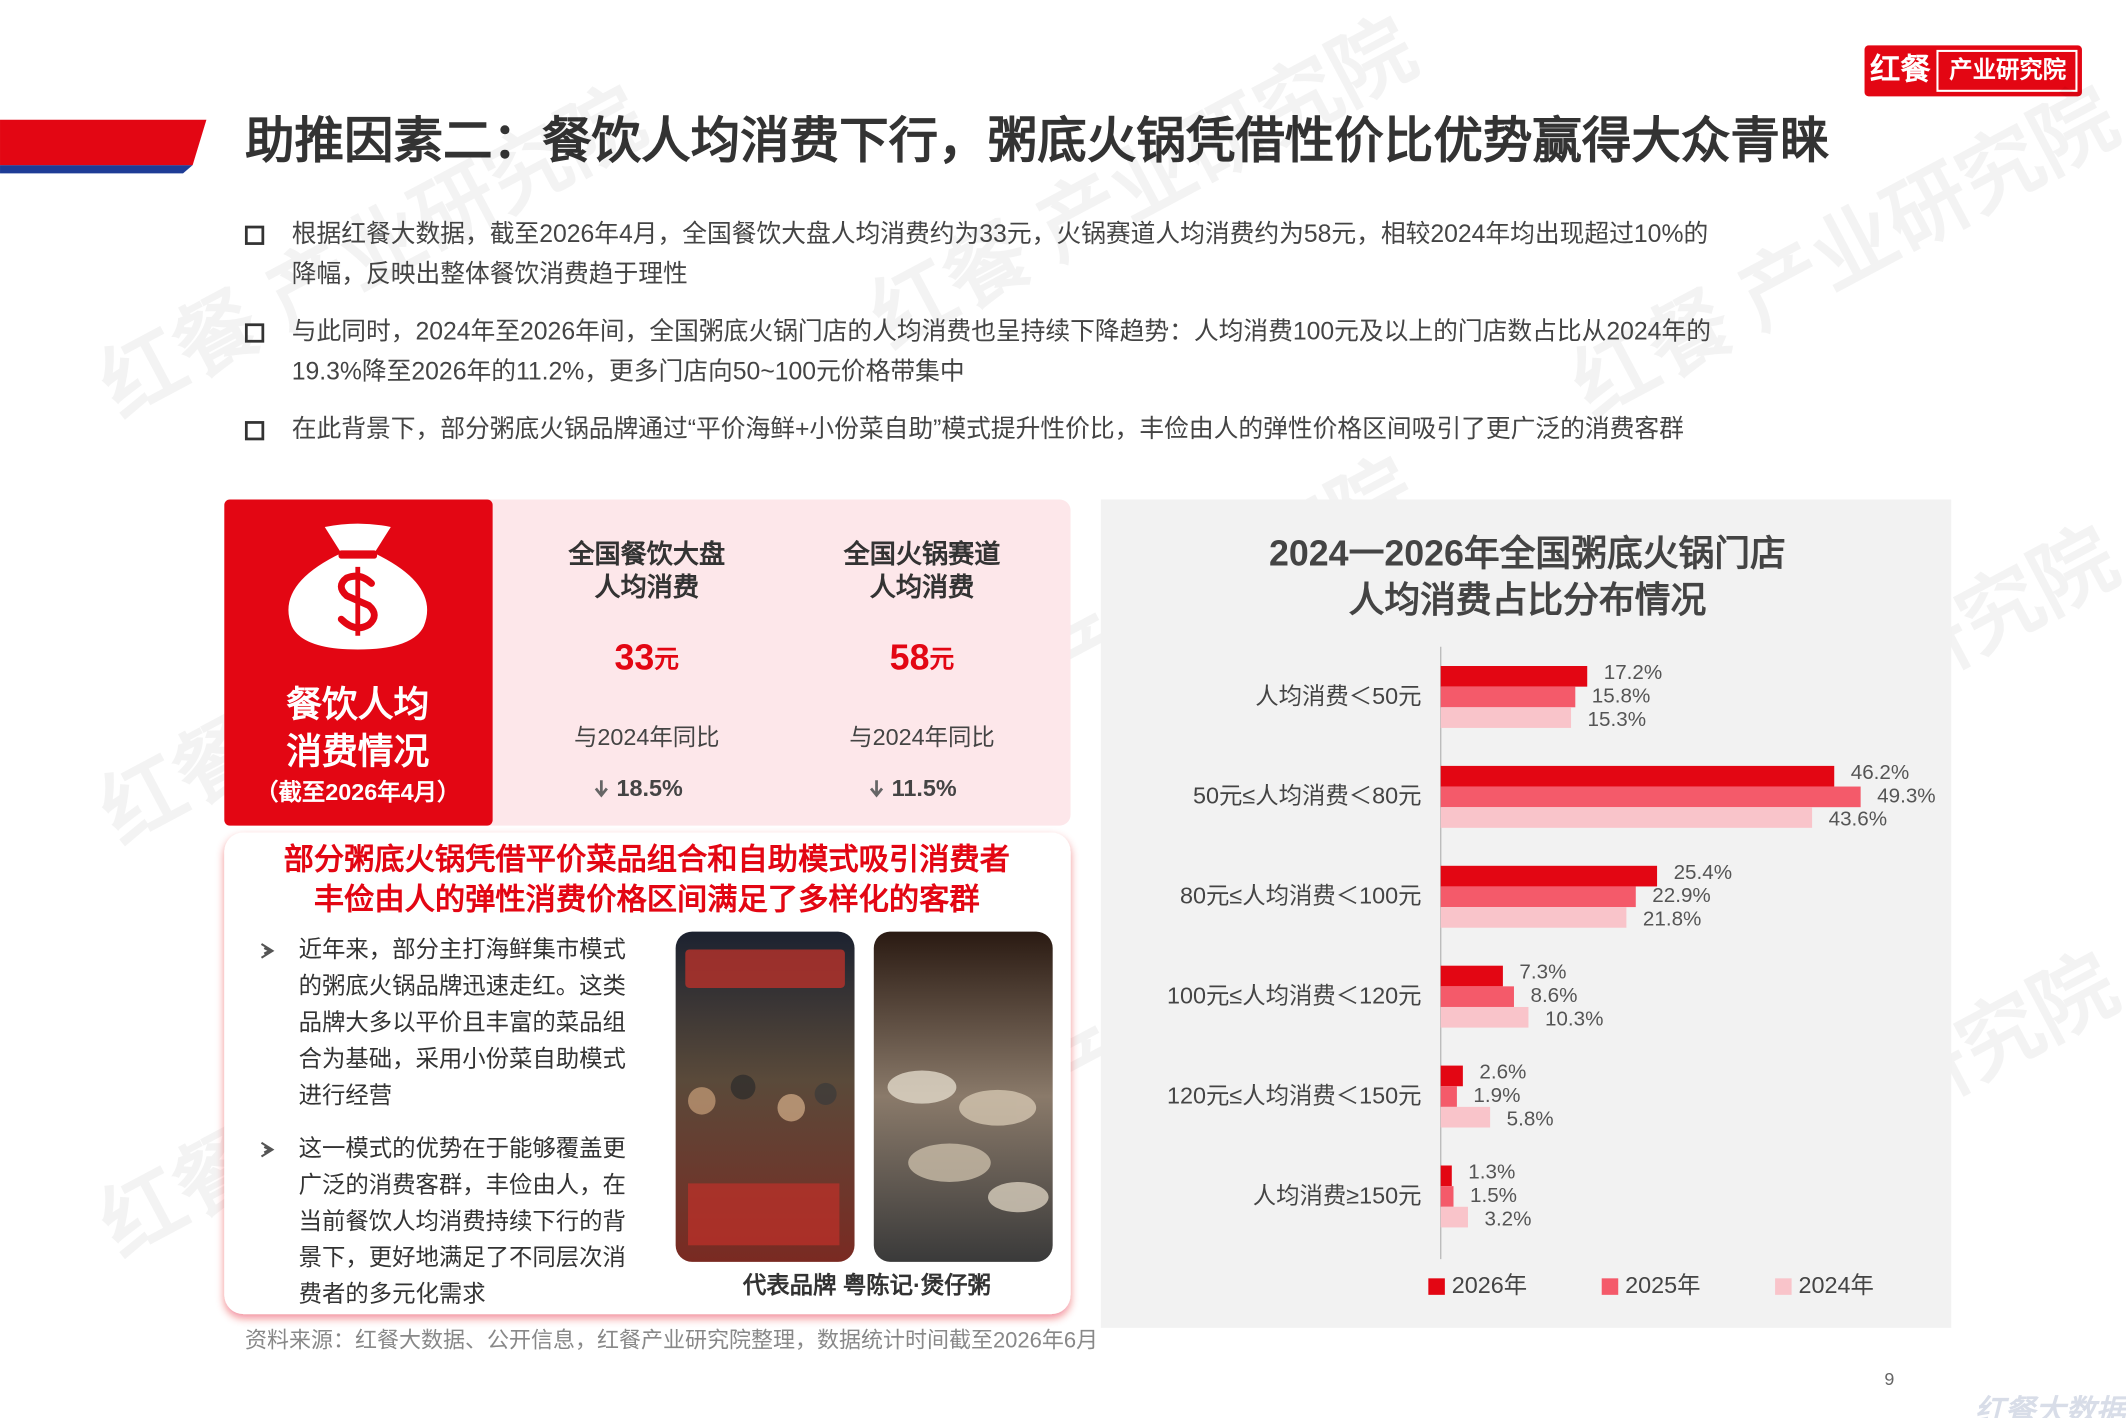 The width and height of the screenshot is (2126, 1418). Describe the element at coordinates (357, 705) in the screenshot. I see `summary-title: 餐饮人均` at that location.